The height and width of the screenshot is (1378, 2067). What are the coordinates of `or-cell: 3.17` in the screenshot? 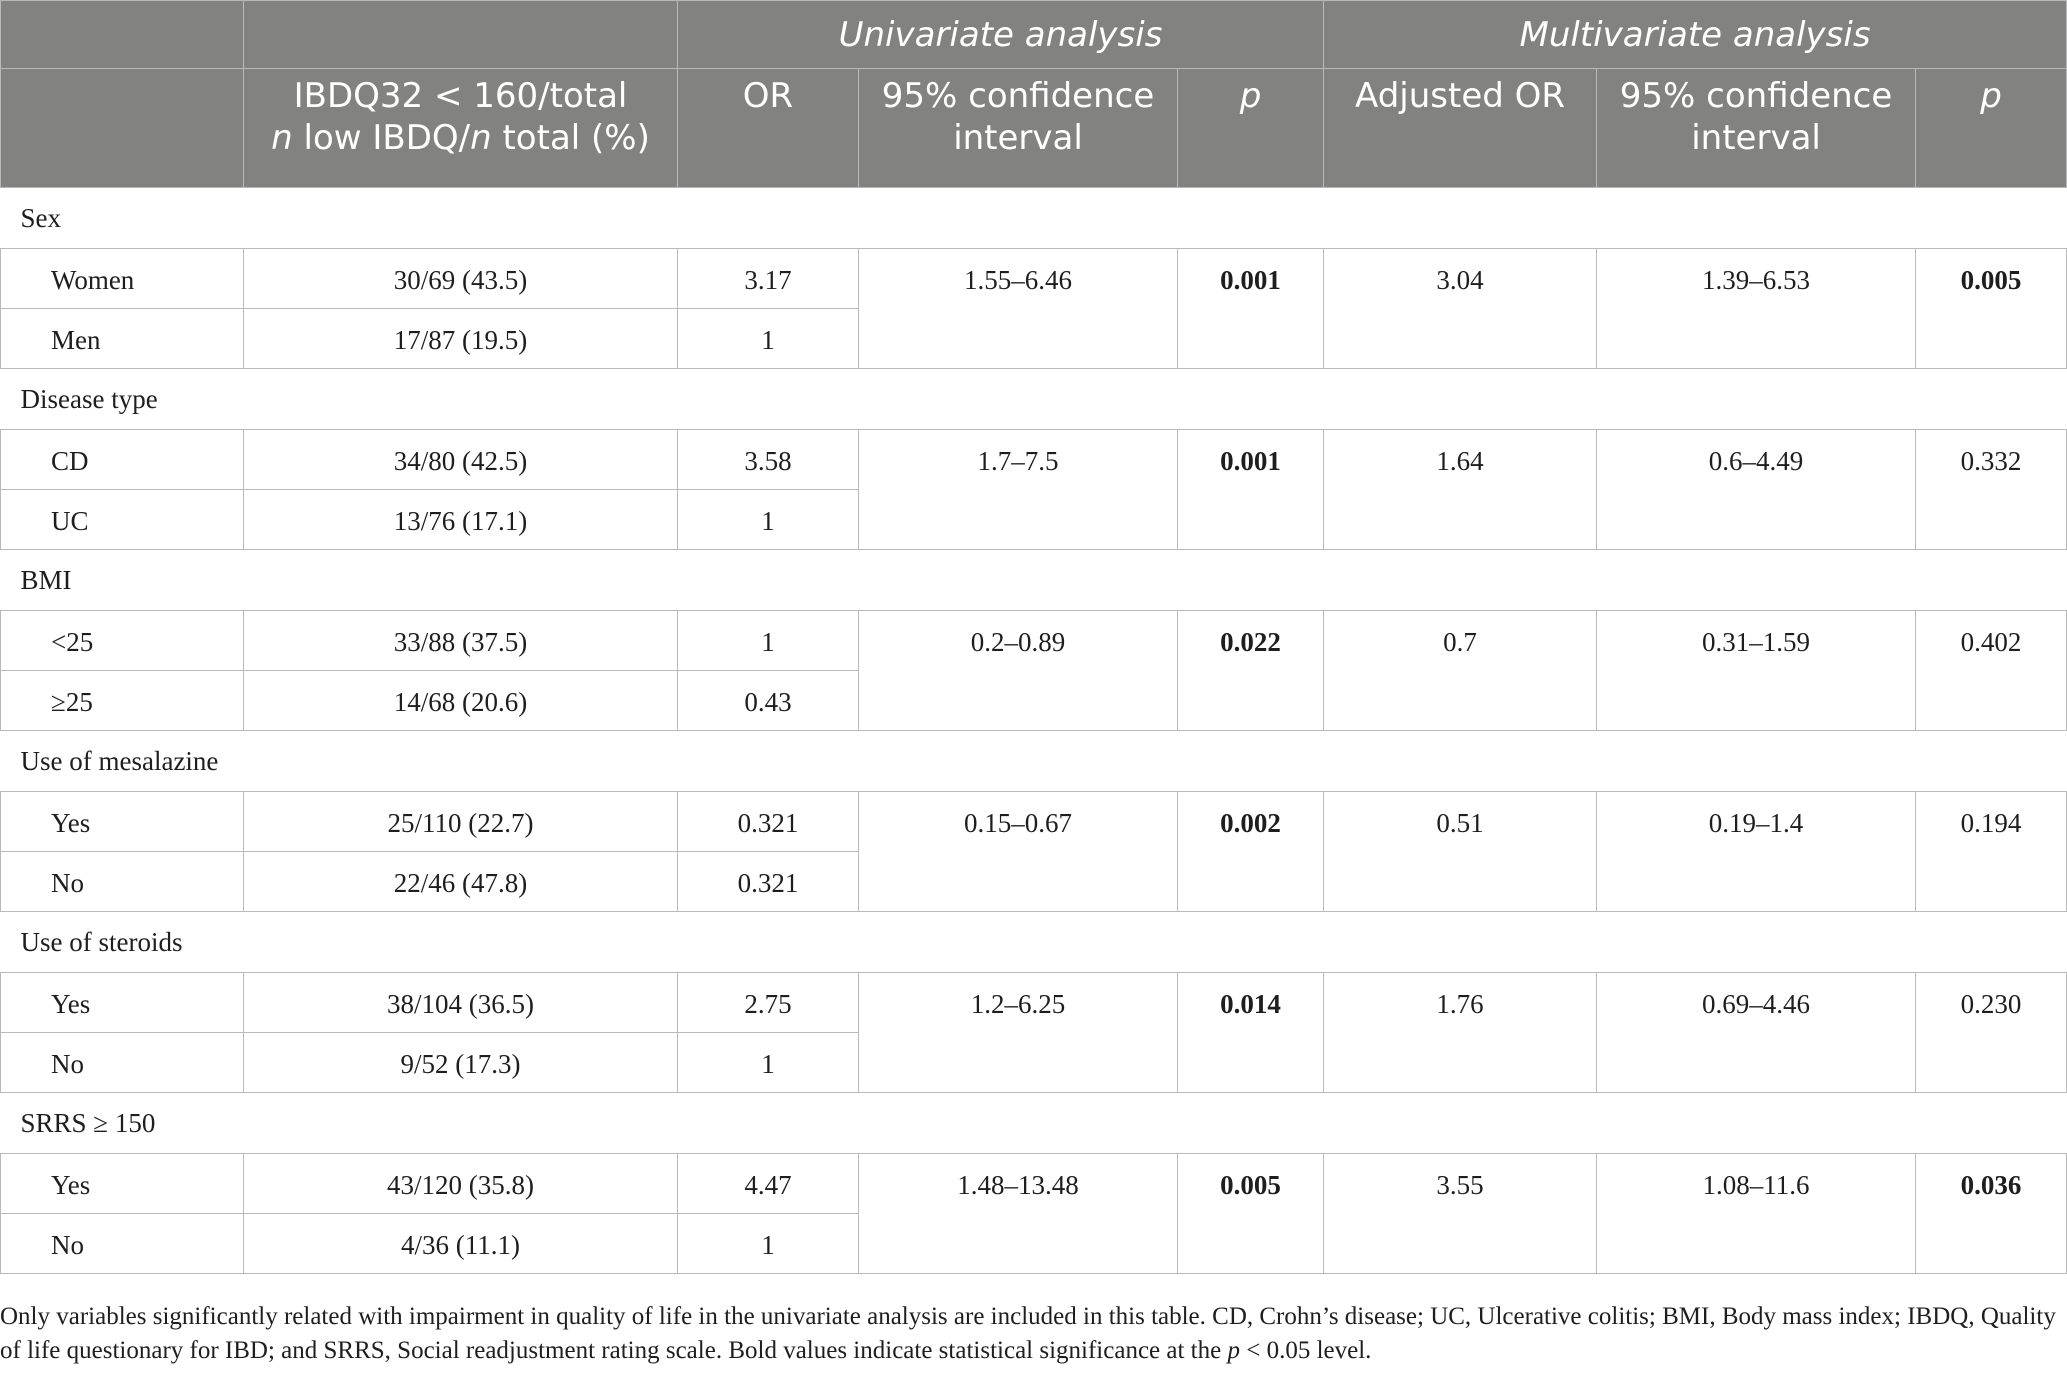 It's located at (768, 278).